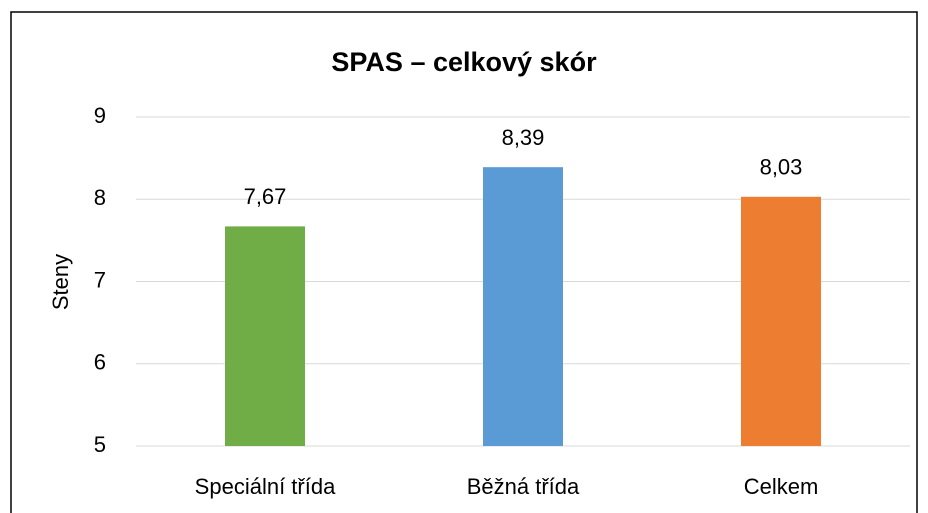 Image resolution: width=928 pixels, height=513 pixels. I want to click on y-tick-label: 6, so click(100, 362).